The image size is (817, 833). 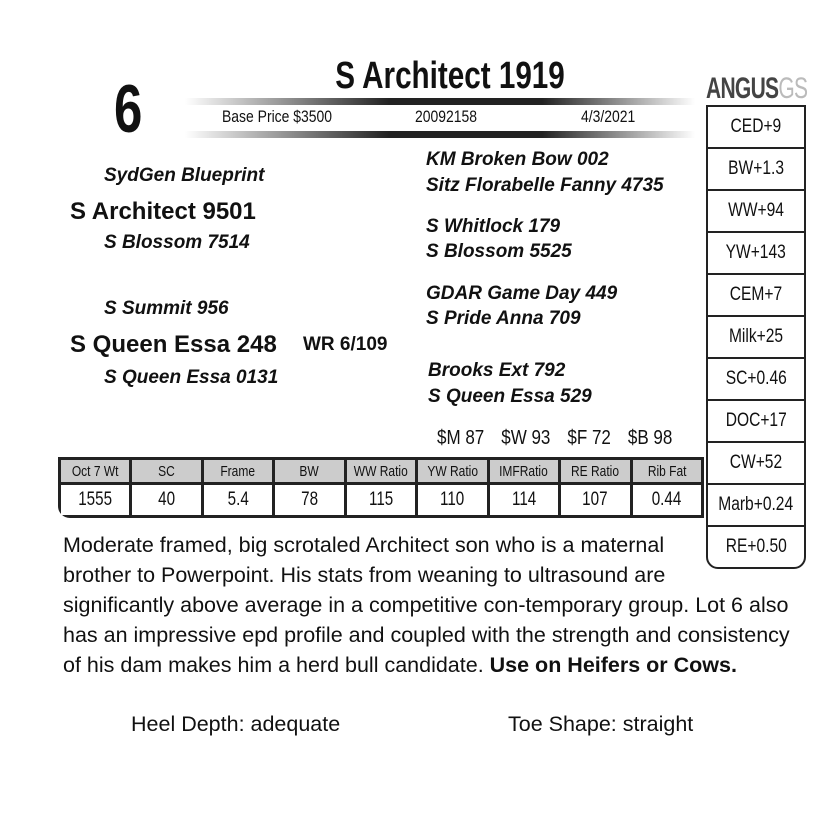 I want to click on great-grandparent: Sitz Florabelle Fanny 4735, so click(x=545, y=185).